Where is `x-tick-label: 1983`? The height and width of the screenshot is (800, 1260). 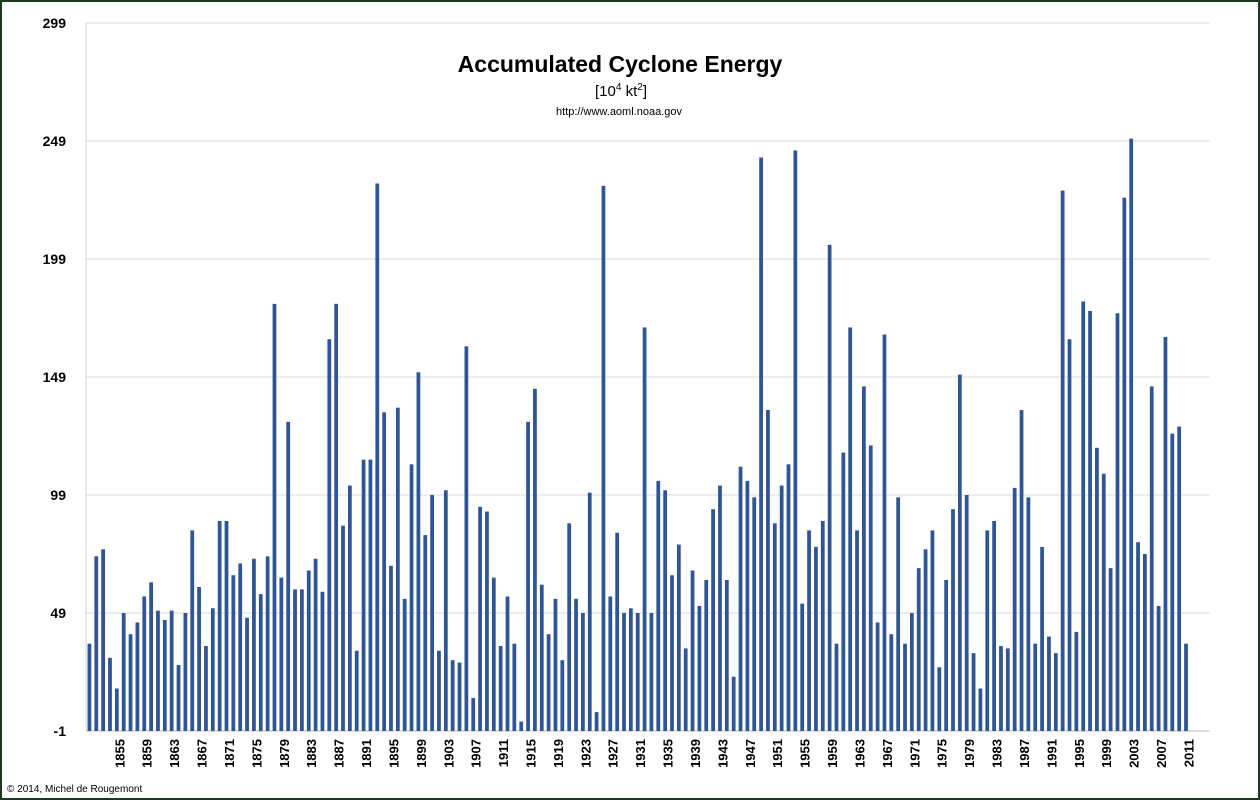
x-tick-label: 1983 is located at coordinates (997, 753).